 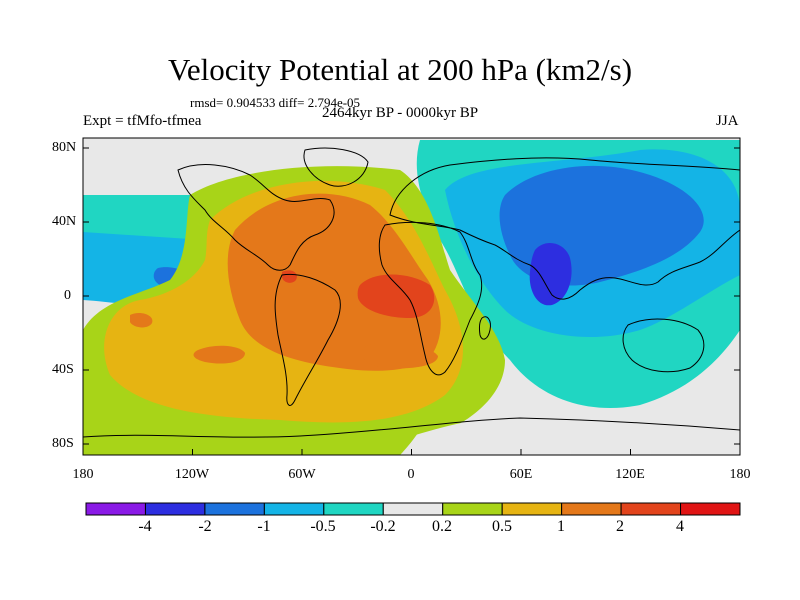 I want to click on negative-region-max, so click(x=550, y=274).